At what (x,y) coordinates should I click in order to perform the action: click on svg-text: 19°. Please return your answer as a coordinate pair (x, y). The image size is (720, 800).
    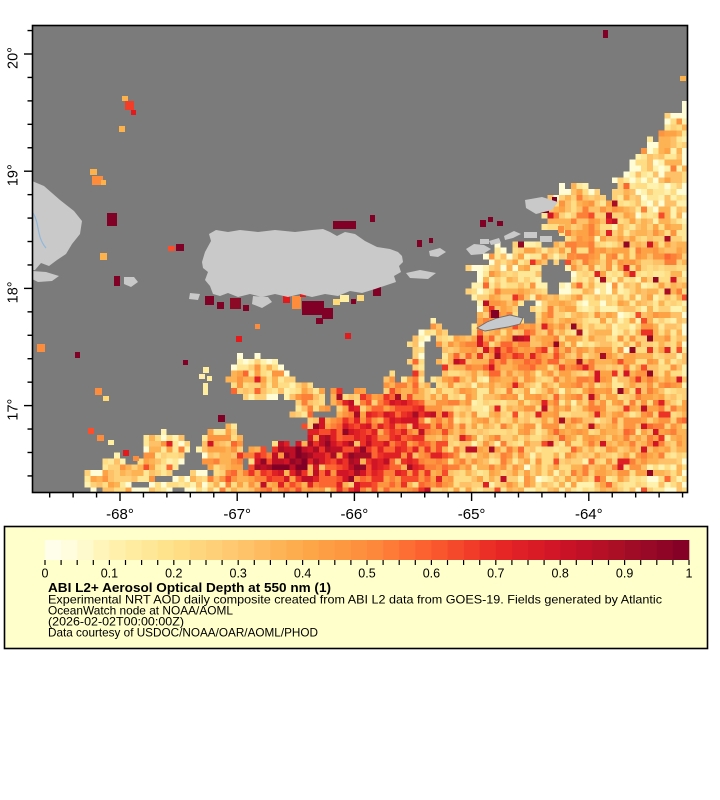
    Looking at the image, I should click on (14, 175).